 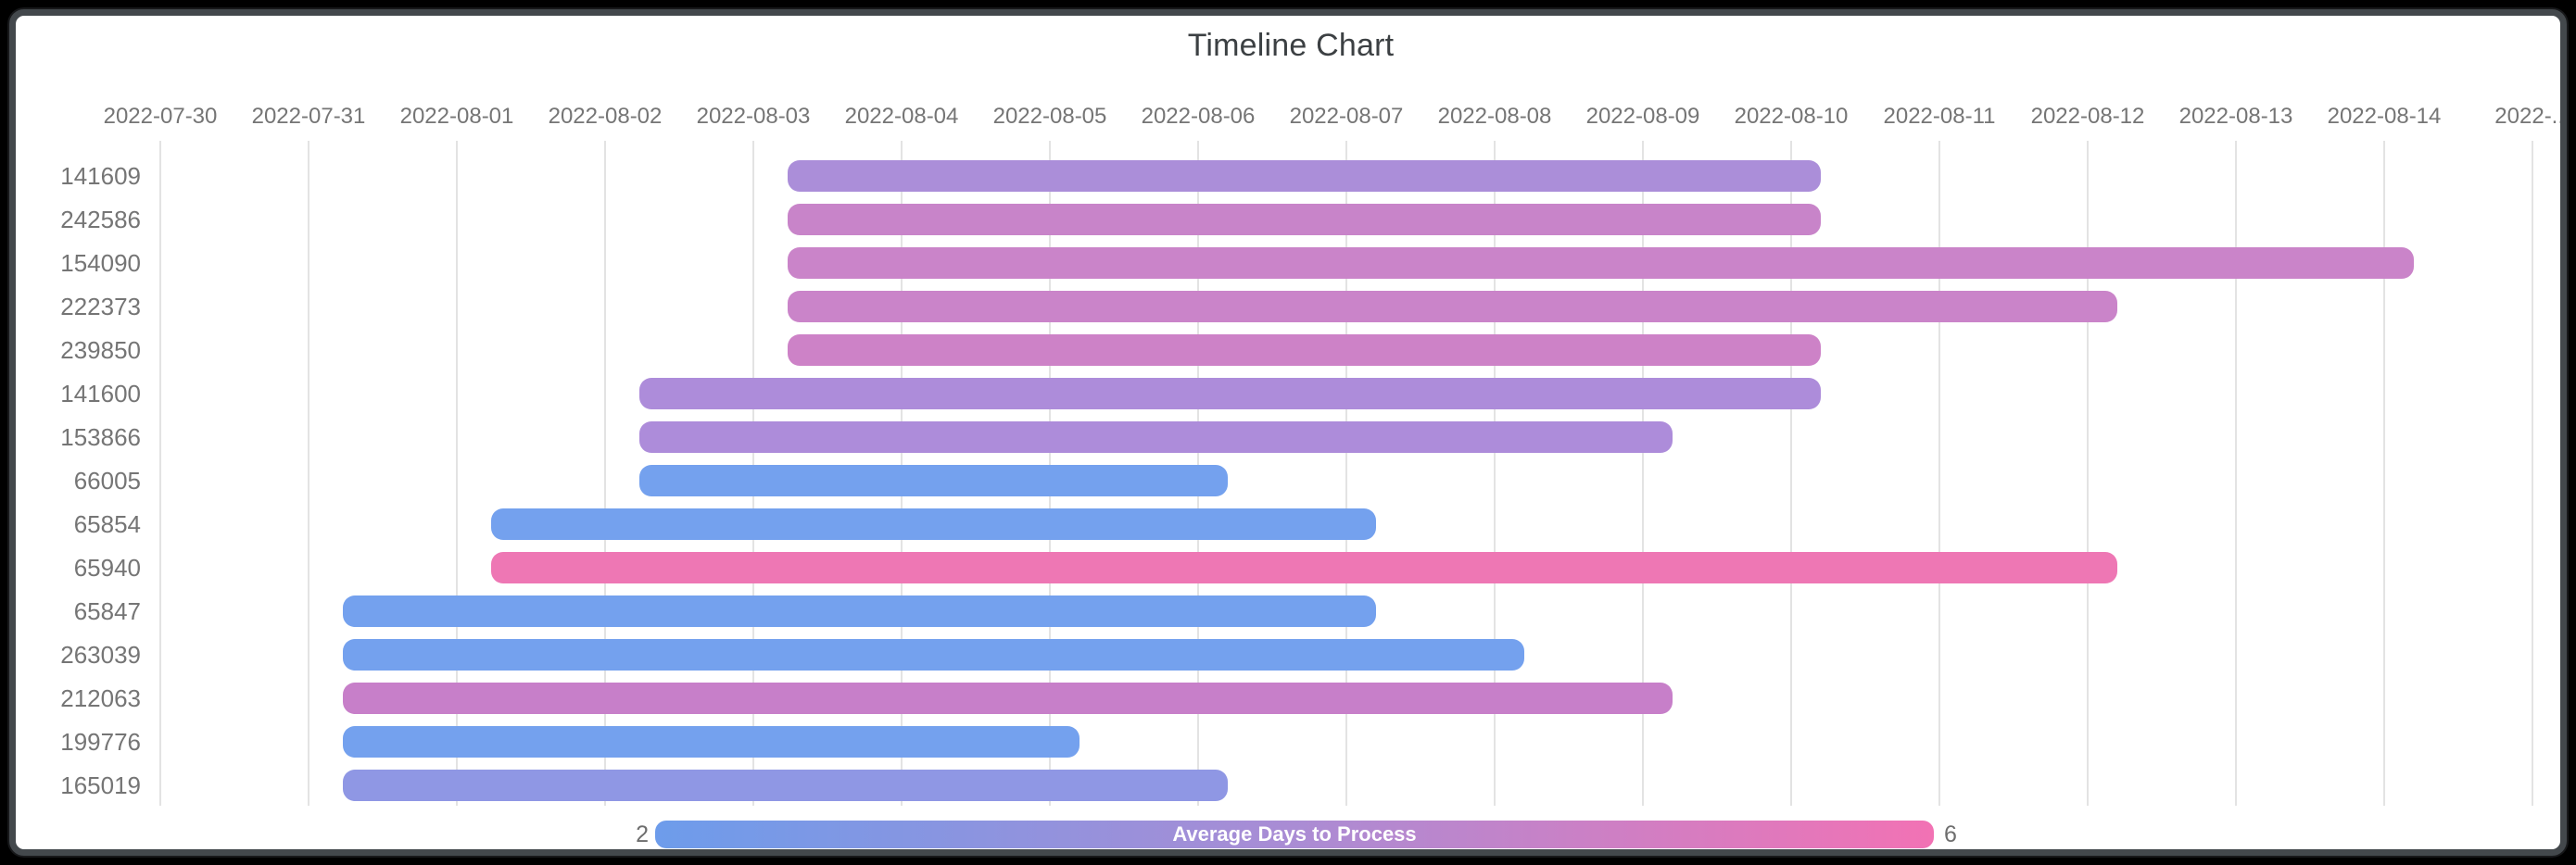 I want to click on x-tick-label: 2022-08-07, so click(x=1346, y=116).